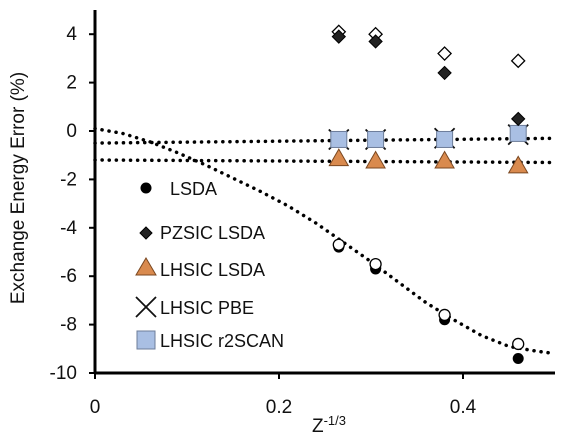 The width and height of the screenshot is (561, 436). Describe the element at coordinates (71, 83) in the screenshot. I see `y-tick-label: 2` at that location.